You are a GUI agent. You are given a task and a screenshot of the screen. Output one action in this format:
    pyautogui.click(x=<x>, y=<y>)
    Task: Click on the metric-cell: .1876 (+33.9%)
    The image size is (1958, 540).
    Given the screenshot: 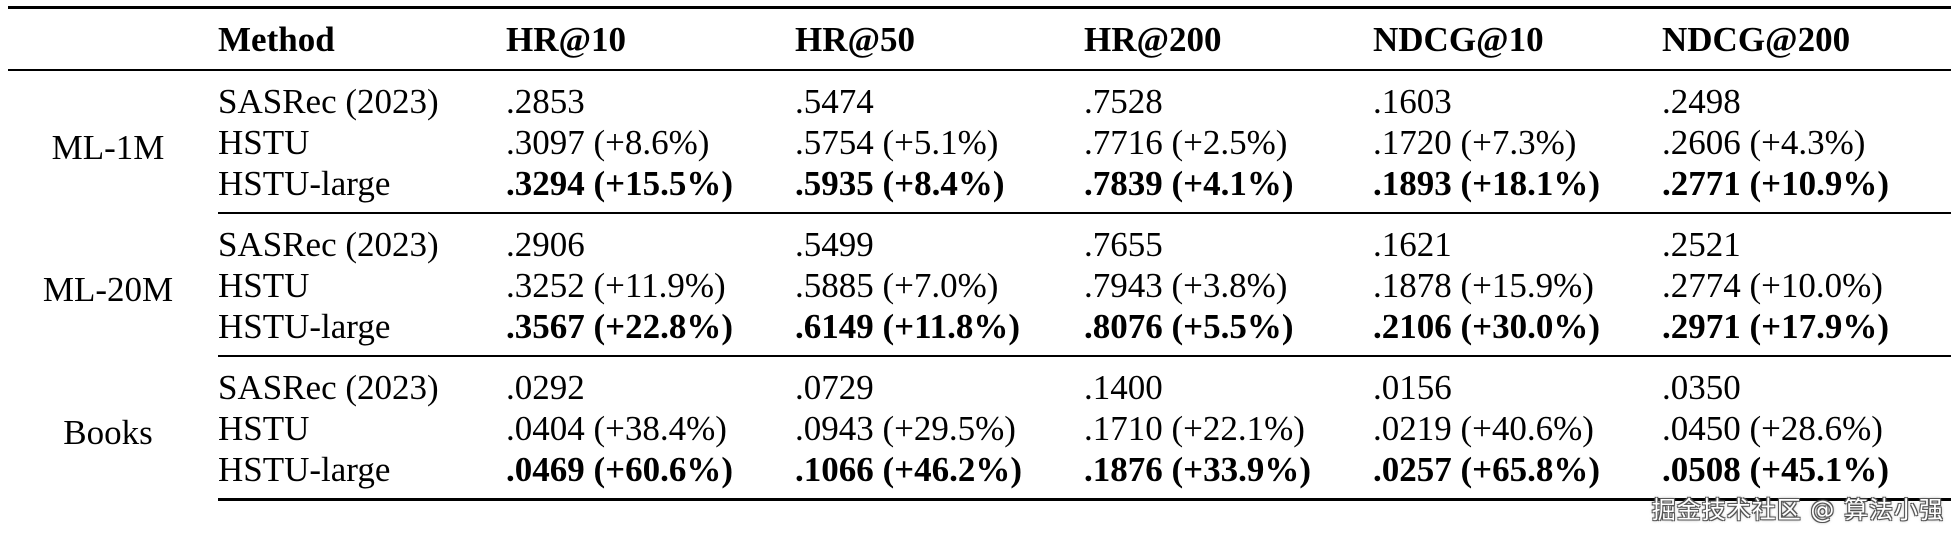 What is the action you would take?
    pyautogui.click(x=1228, y=475)
    